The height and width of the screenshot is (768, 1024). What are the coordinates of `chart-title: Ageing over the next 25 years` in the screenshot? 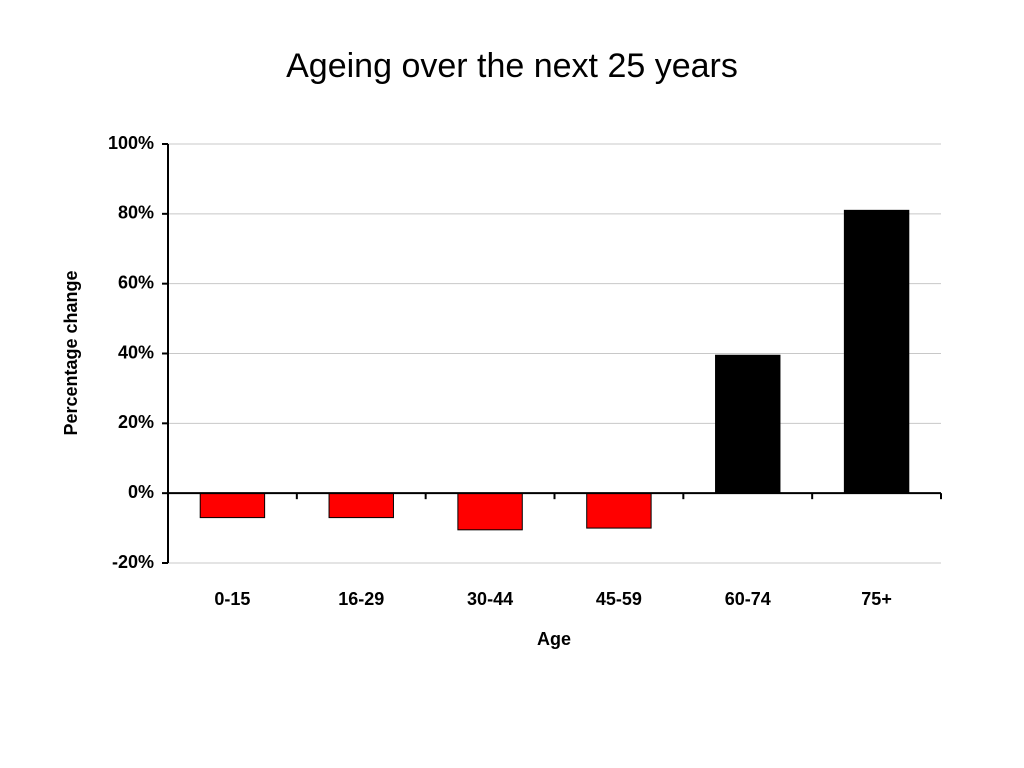 It's located at (512, 66).